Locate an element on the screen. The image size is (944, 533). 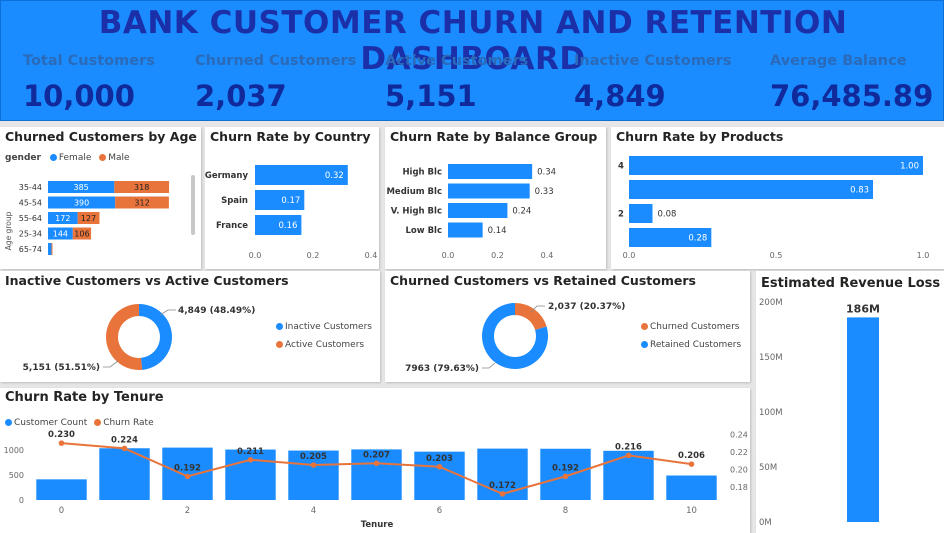
legend-item-customer-count: Customer Count is located at coordinates (46, 423).